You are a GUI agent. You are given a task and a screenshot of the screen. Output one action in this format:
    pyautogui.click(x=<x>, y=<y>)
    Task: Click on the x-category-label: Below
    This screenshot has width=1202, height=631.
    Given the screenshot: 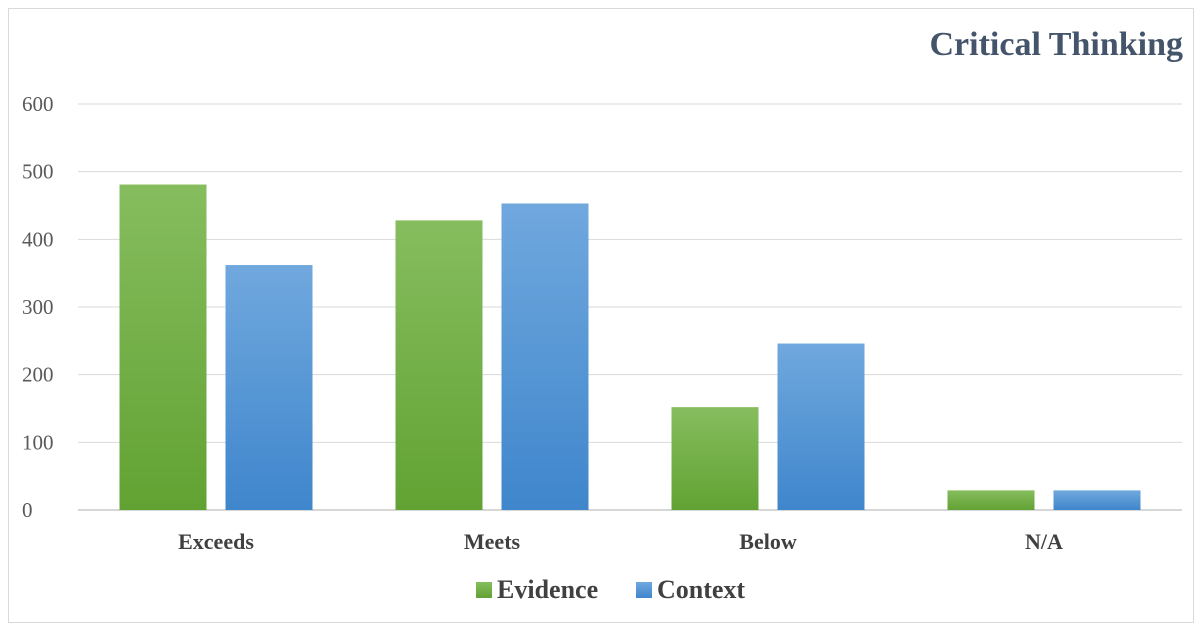 What is the action you would take?
    pyautogui.click(x=768, y=541)
    